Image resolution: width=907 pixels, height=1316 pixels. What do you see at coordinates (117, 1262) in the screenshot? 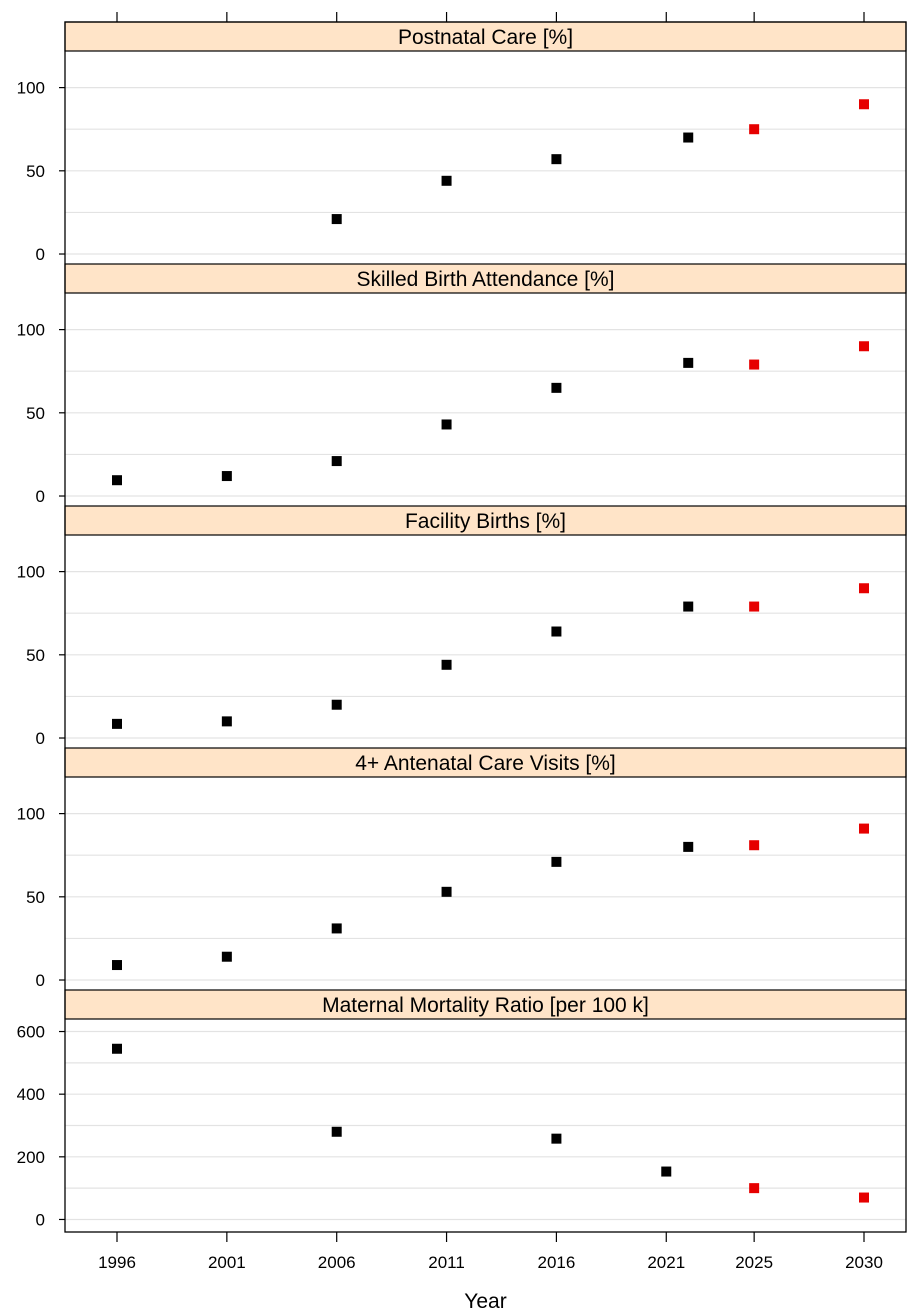
I see `x-tick-label: 1996` at bounding box center [117, 1262].